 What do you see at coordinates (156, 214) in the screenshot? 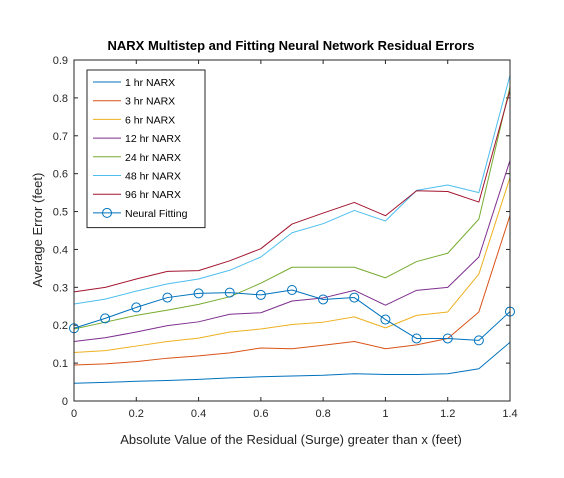
I see `legend-label: Neural Fitting` at bounding box center [156, 214].